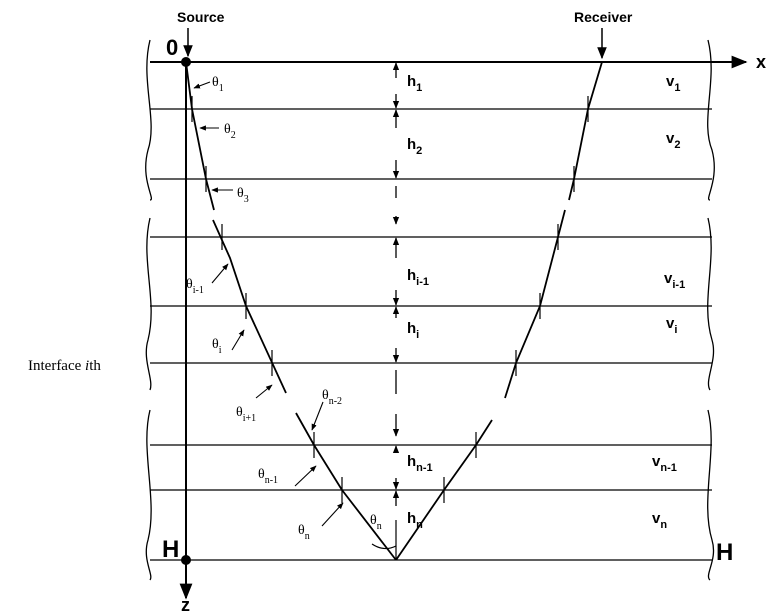 The width and height of the screenshot is (782, 614). What do you see at coordinates (268, 476) in the screenshot?
I see `angle-label-theta-n-1: θn-1` at bounding box center [268, 476].